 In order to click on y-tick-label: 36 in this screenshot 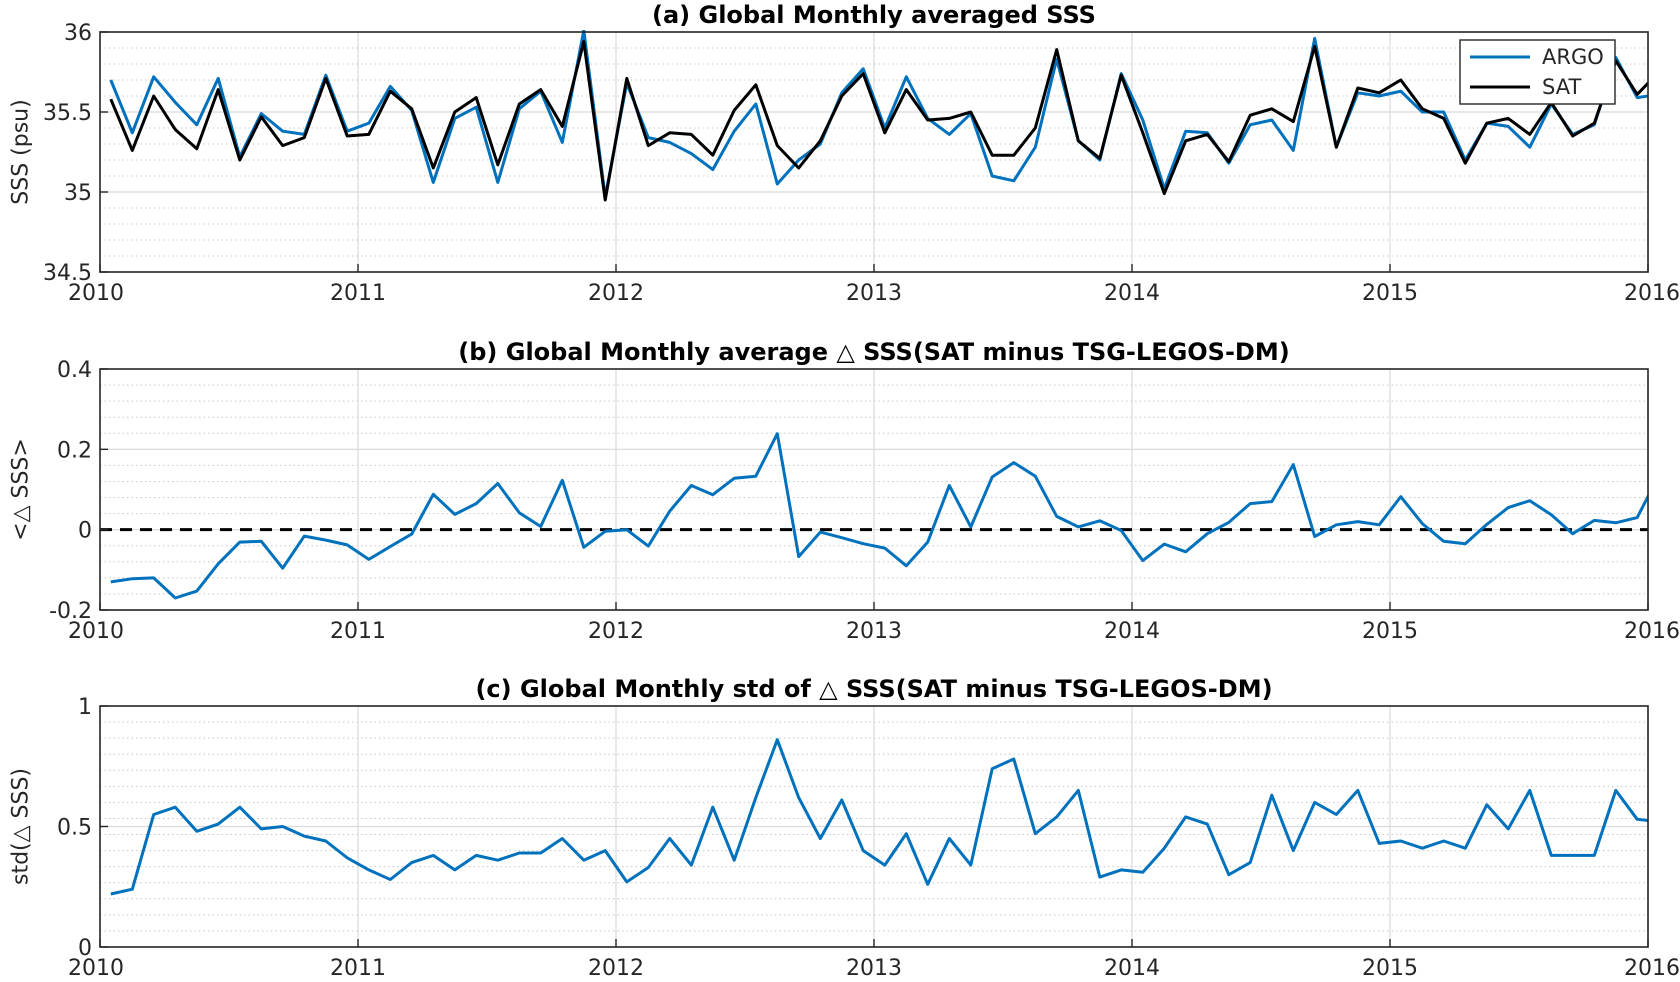, I will do `click(78, 33)`.